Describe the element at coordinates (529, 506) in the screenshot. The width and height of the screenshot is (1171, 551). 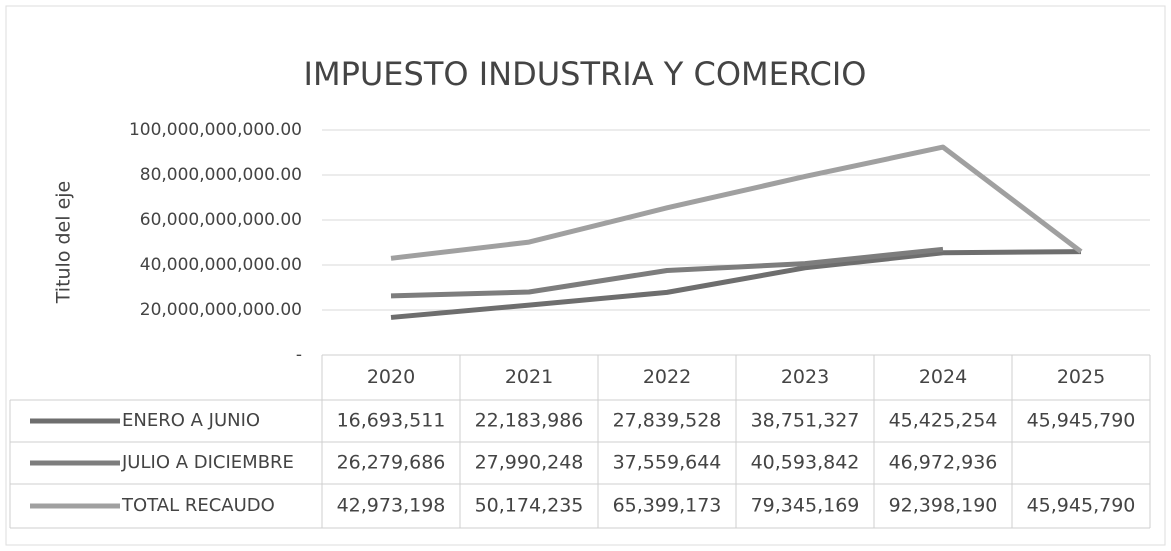
I see `table-value: 50,174,235` at that location.